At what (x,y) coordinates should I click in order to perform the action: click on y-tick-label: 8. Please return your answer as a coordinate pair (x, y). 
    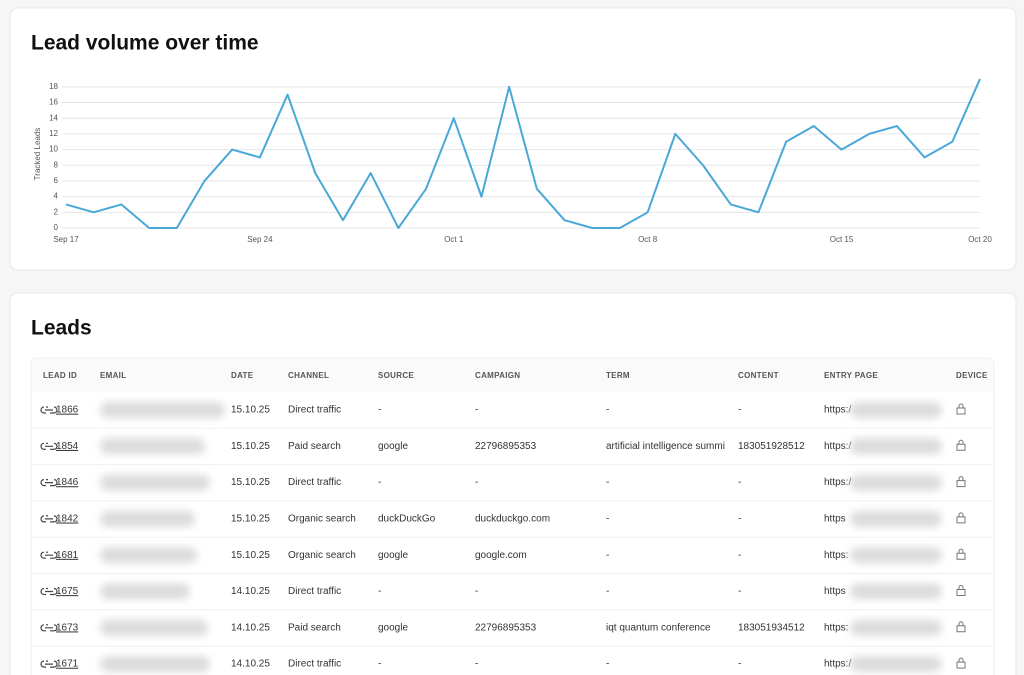
    Looking at the image, I should click on (56, 164).